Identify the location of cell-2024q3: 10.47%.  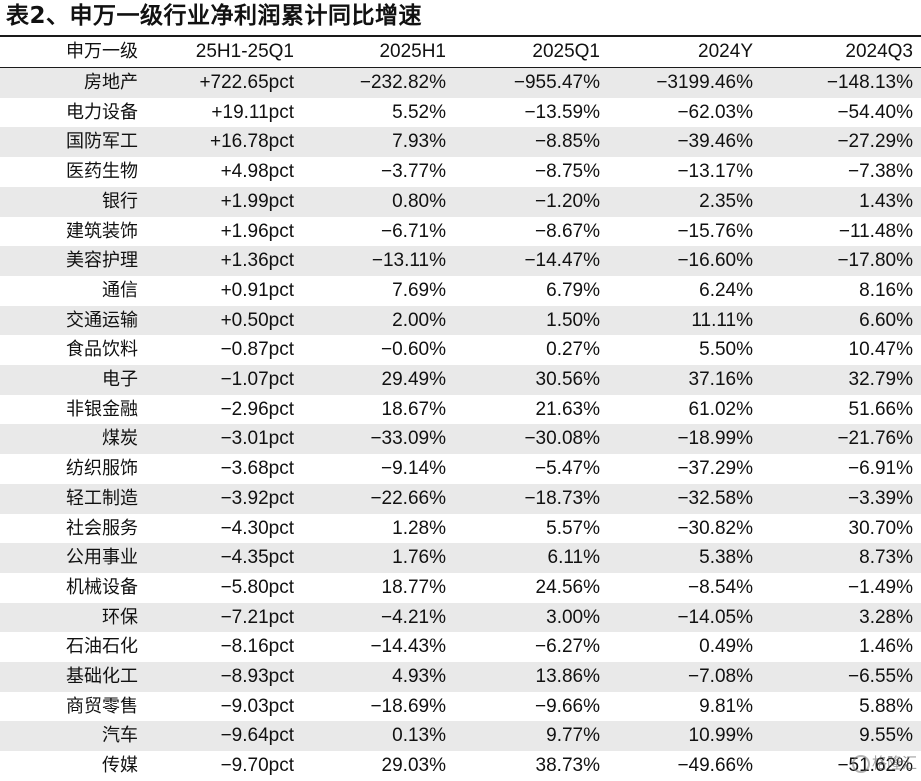
(880, 350).